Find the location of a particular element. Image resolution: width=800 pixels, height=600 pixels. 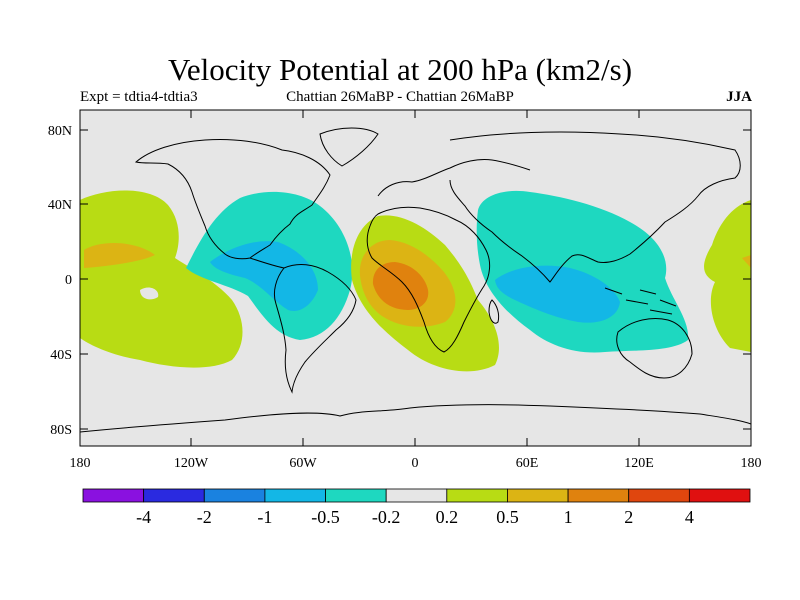

coast-europe is located at coordinates (454, 178).